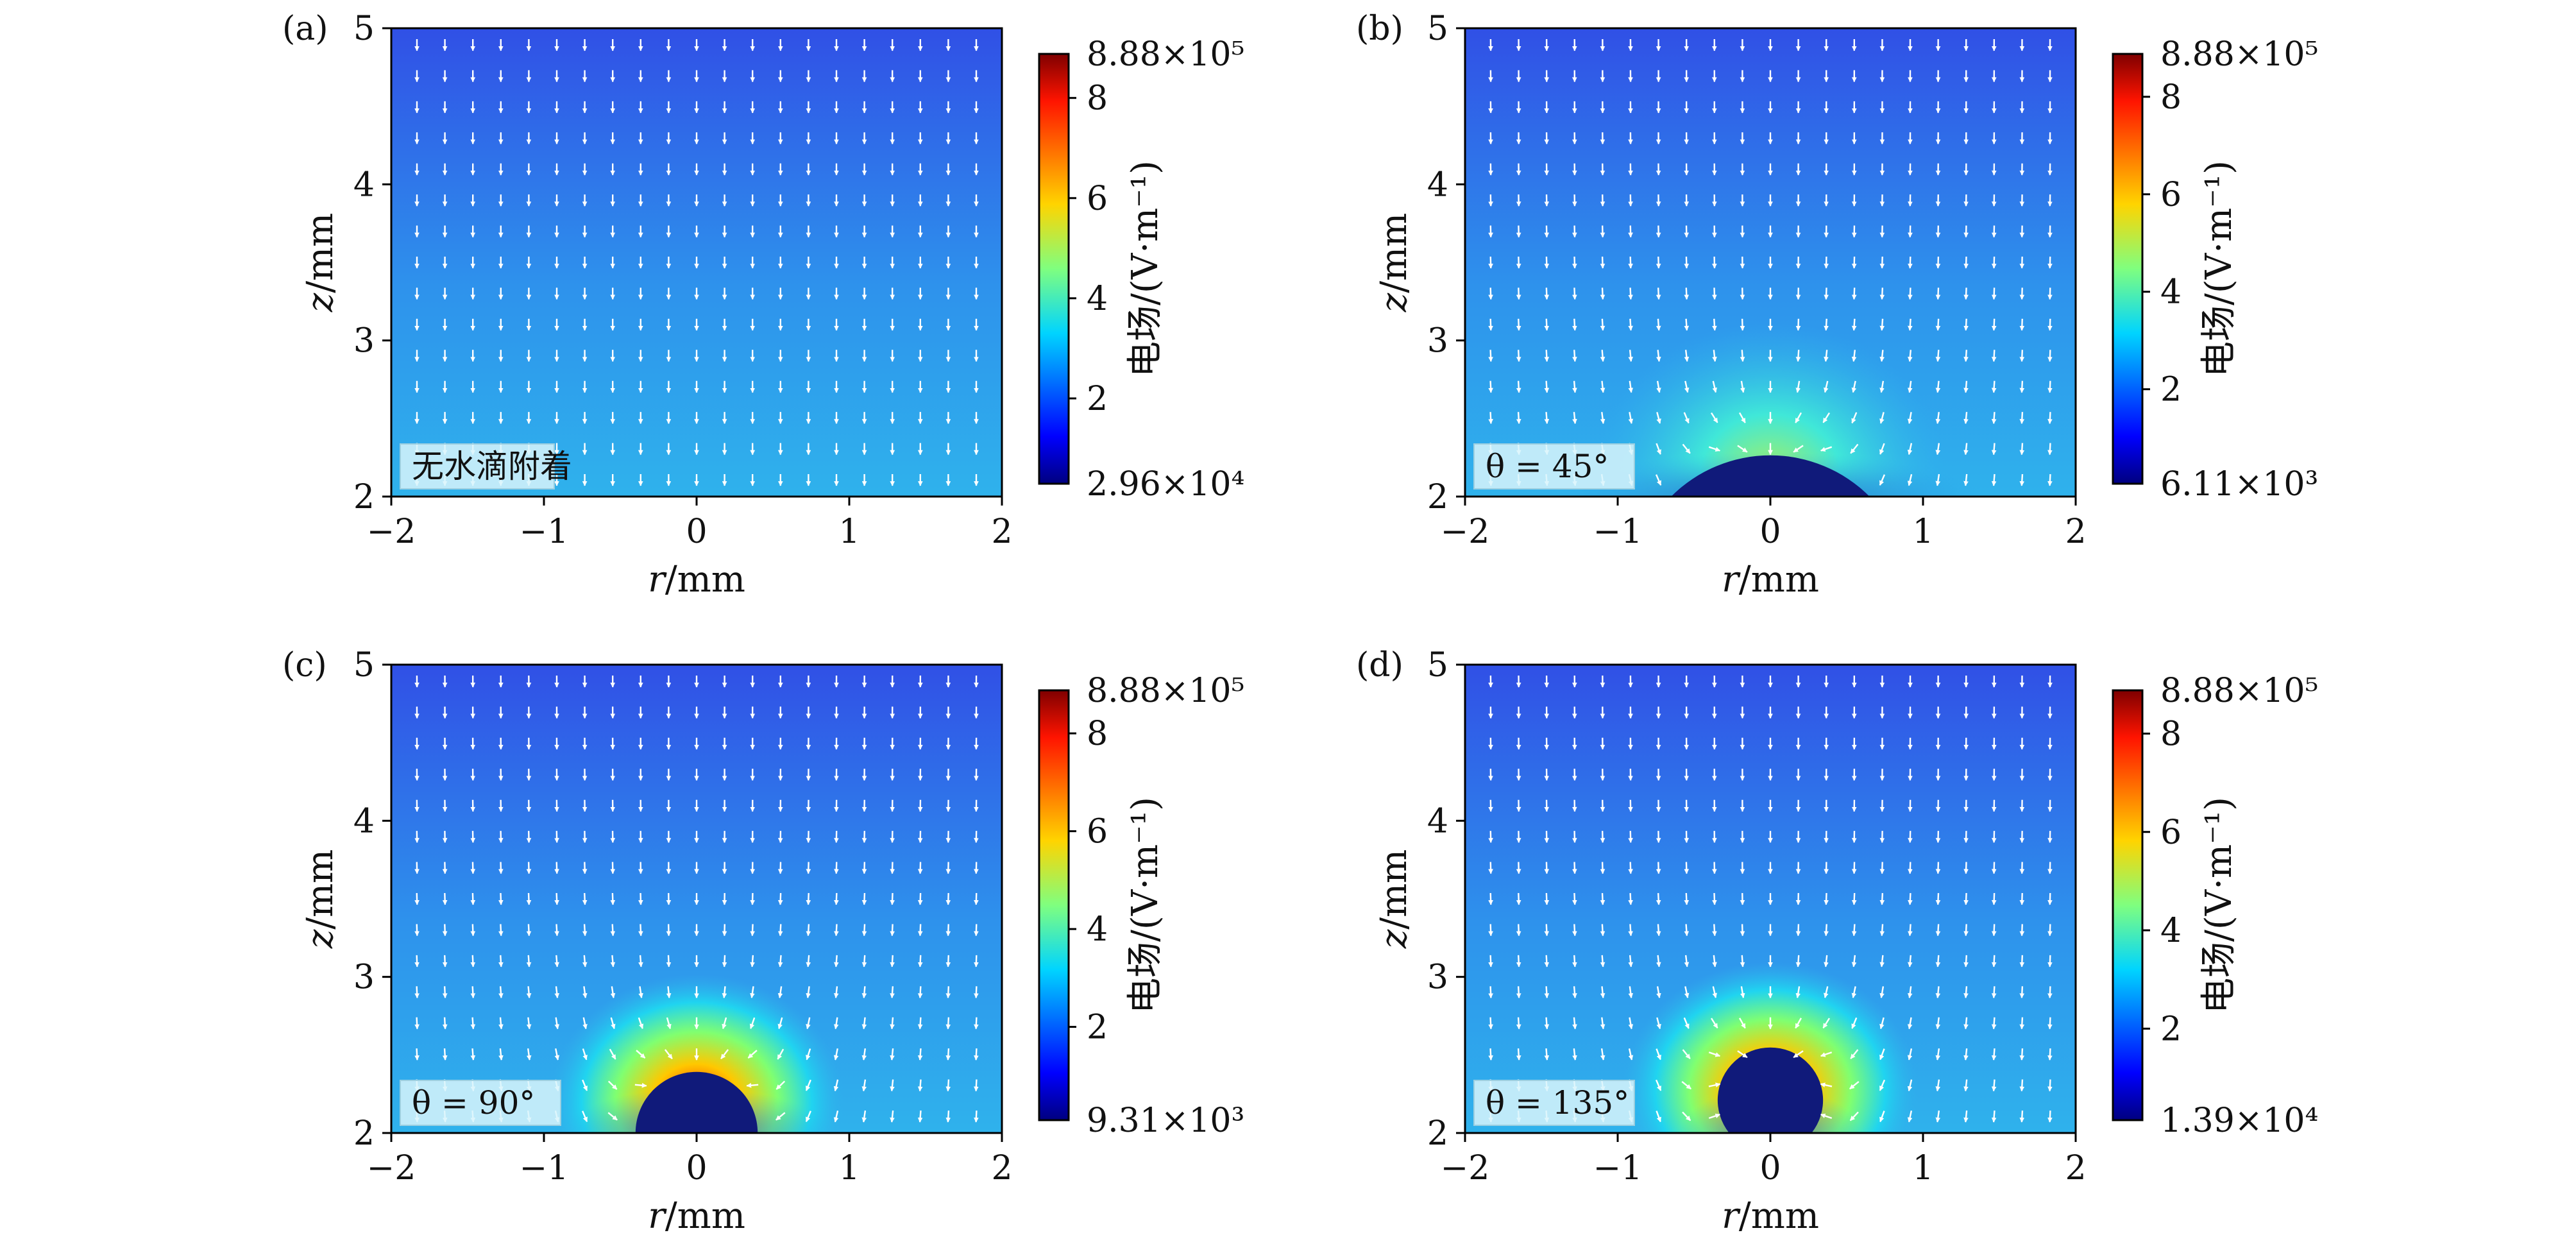  Describe the element at coordinates (1097, 734) in the screenshot. I see `colorbar-tick-label: 8` at that location.